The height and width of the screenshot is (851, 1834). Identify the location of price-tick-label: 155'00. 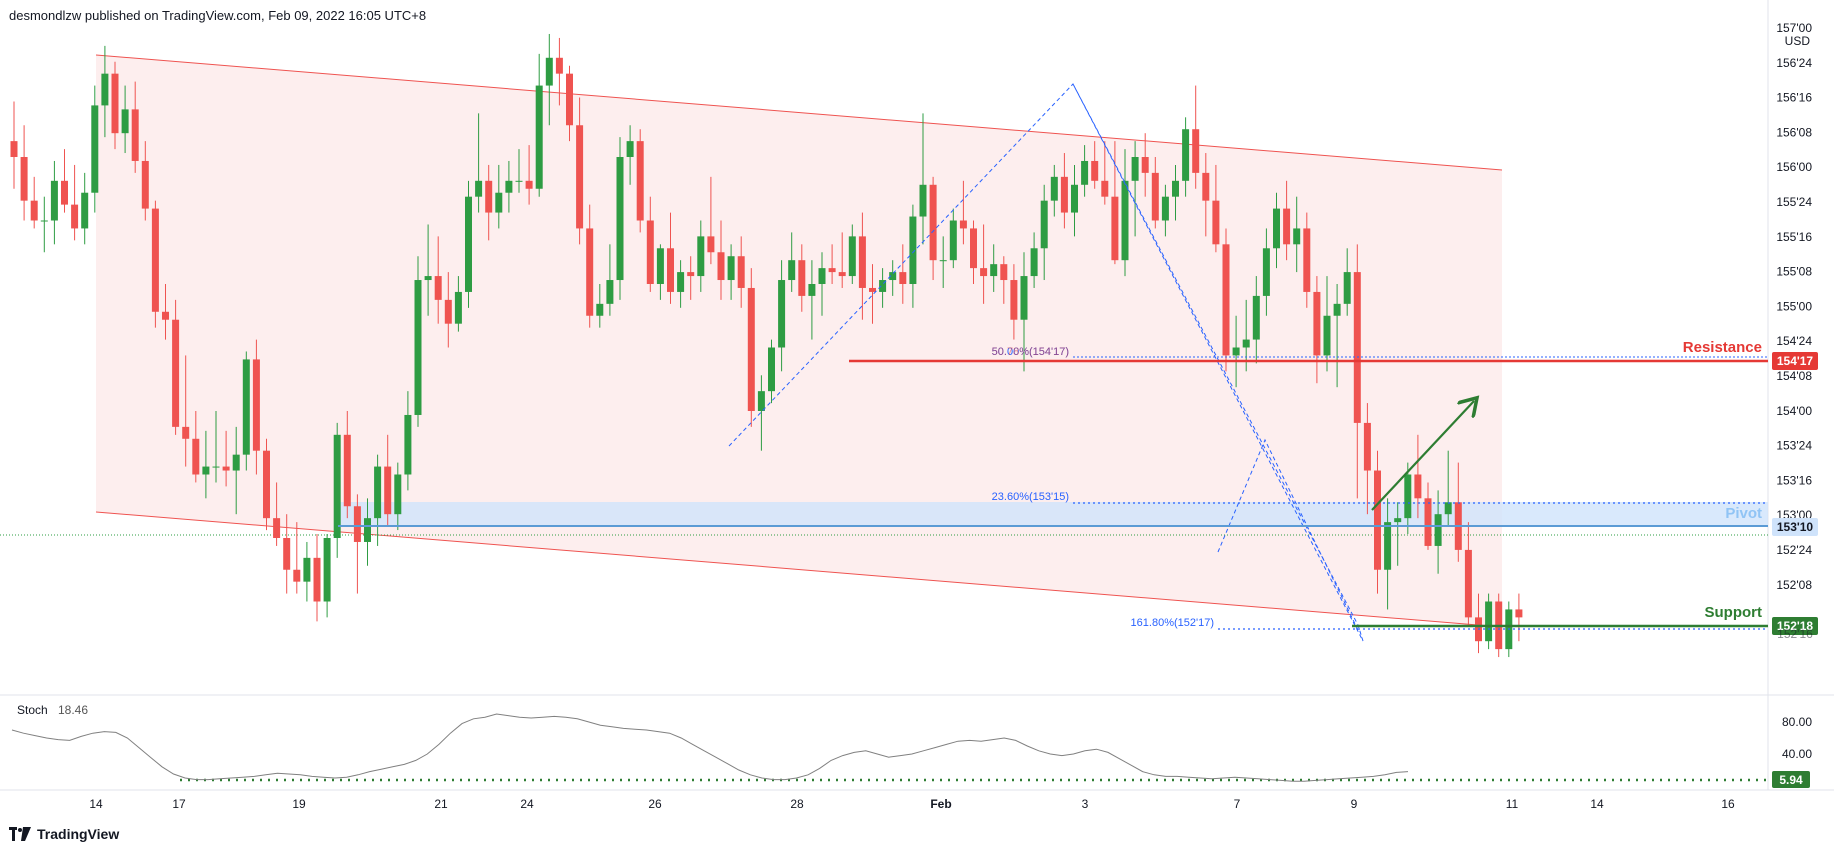
(1794, 306).